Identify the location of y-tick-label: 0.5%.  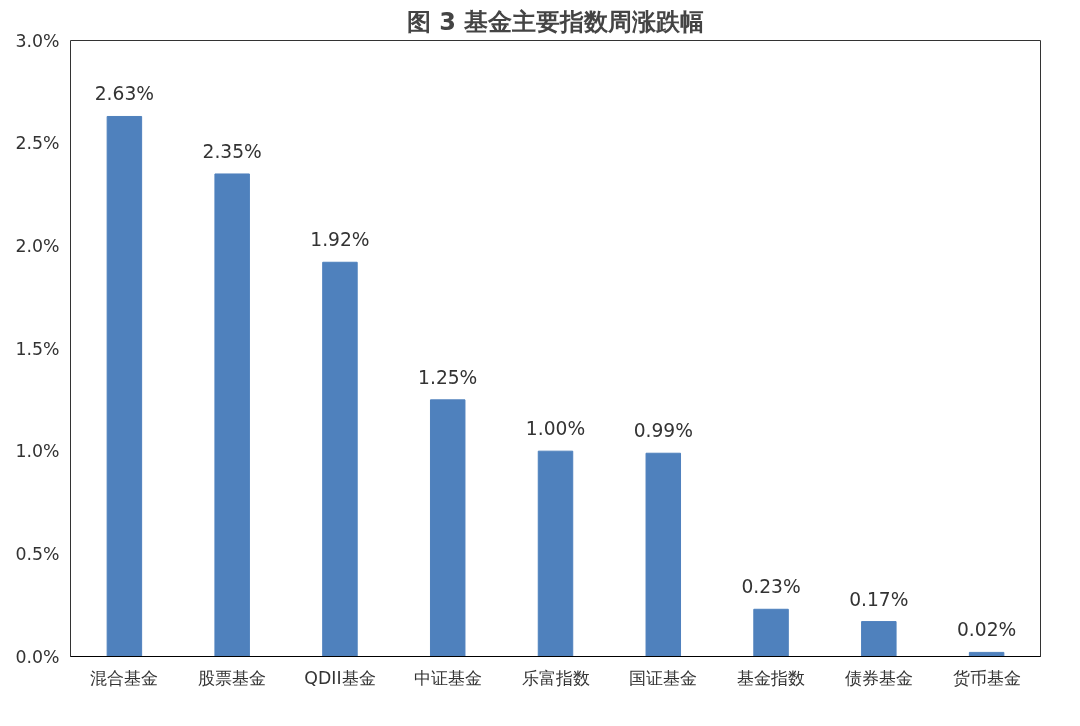
(37, 553).